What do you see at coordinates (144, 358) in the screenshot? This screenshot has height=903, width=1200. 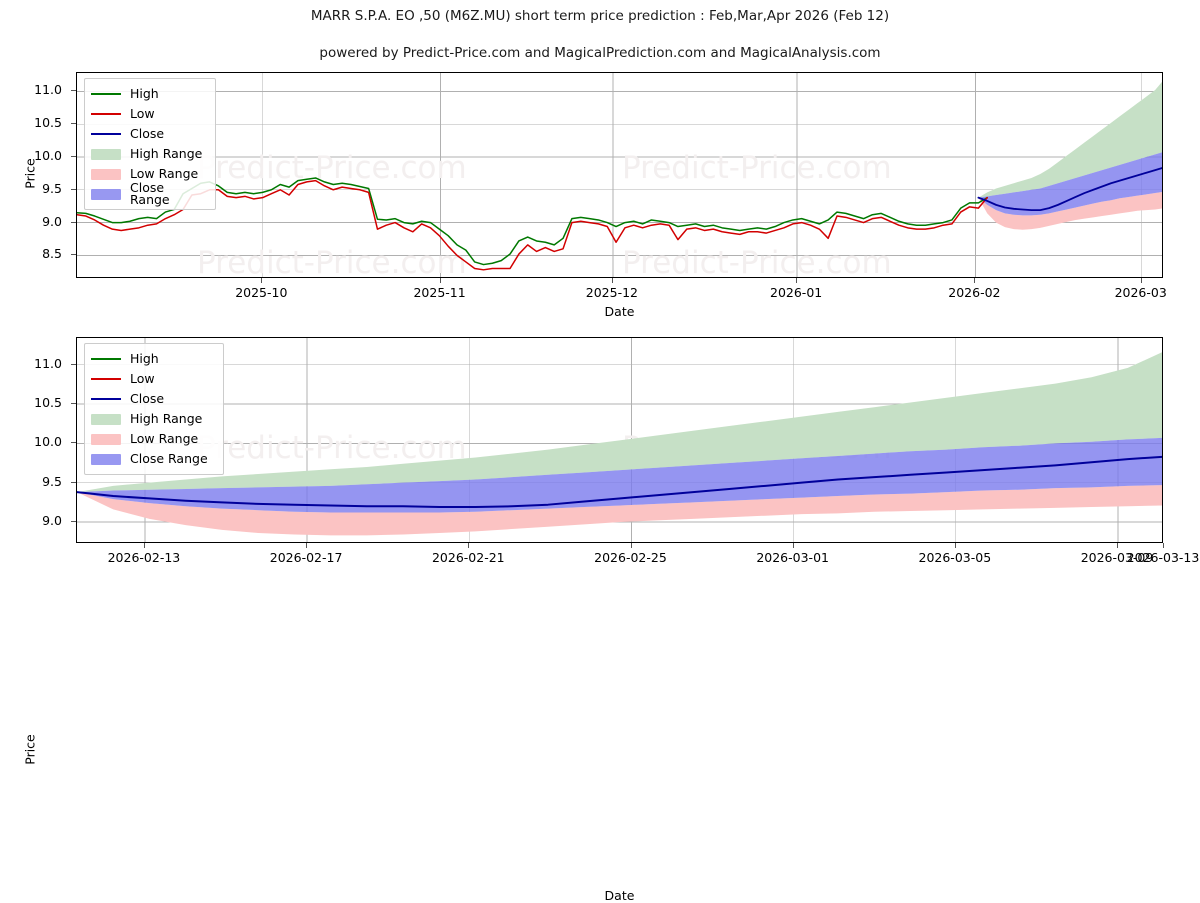 I see `detail-legend-label: High` at bounding box center [144, 358].